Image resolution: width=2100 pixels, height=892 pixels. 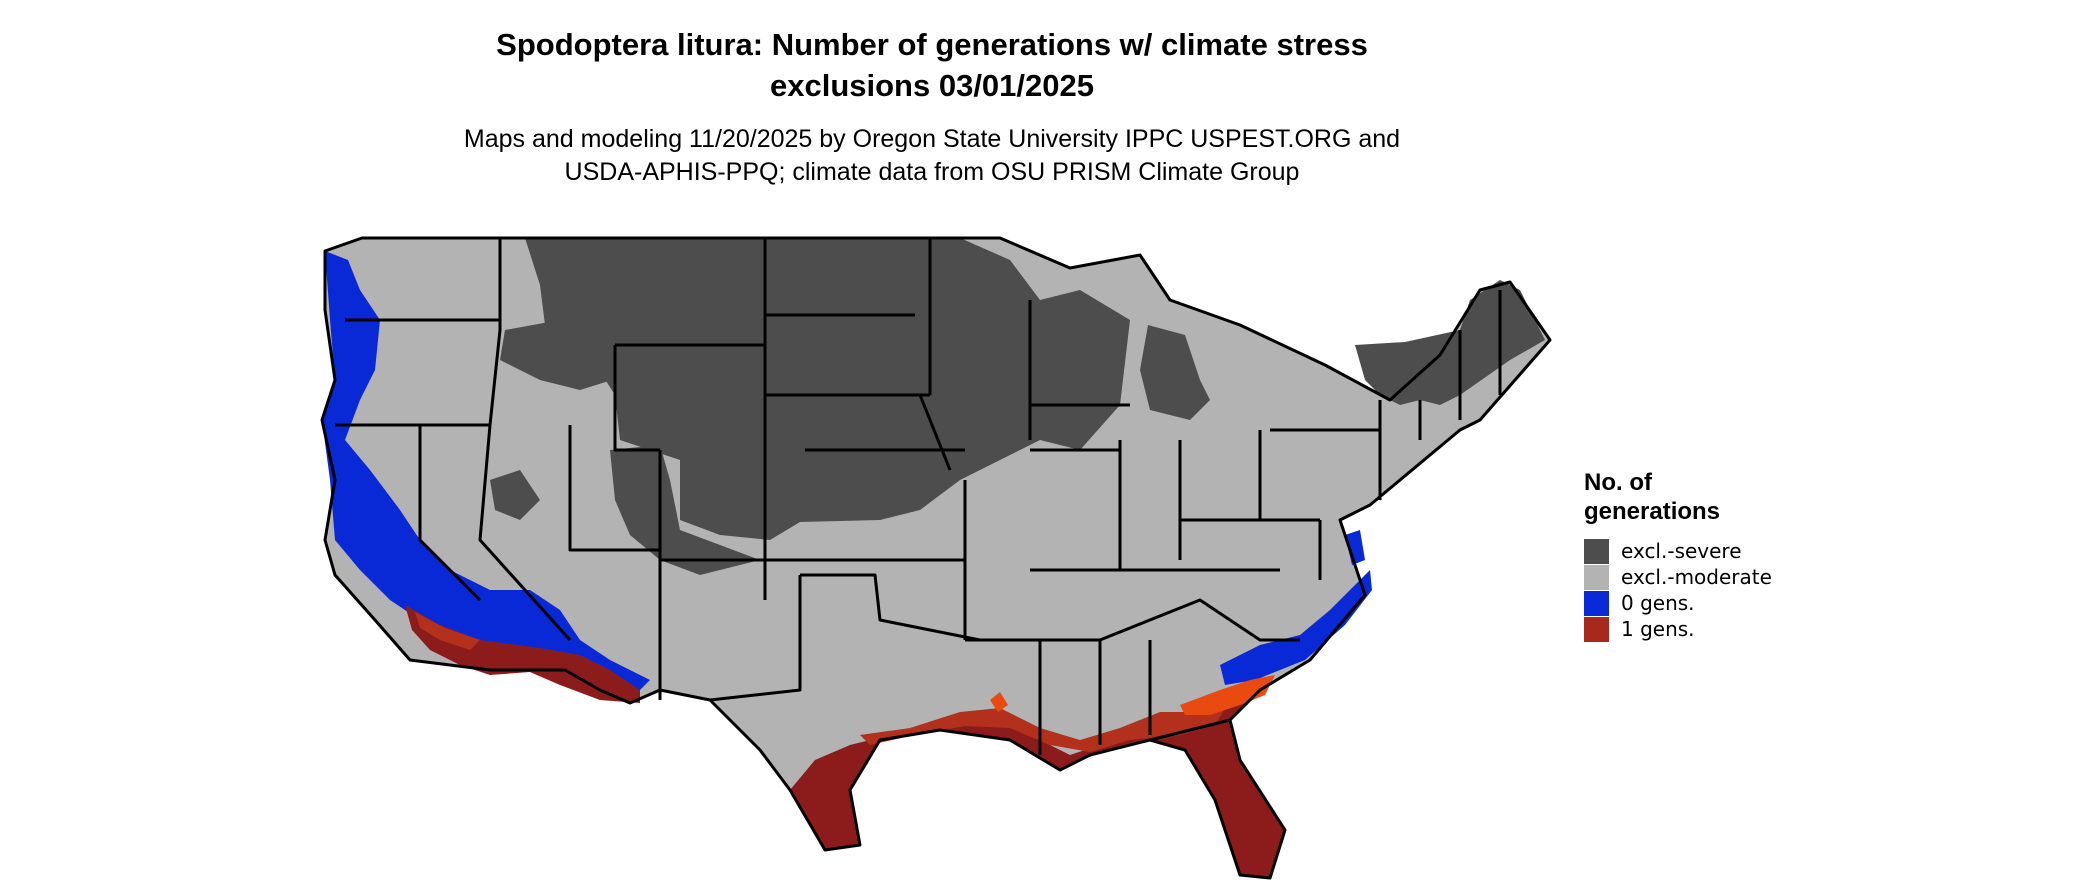 I want to click on zero-chesapeake, so click(x=1355, y=547).